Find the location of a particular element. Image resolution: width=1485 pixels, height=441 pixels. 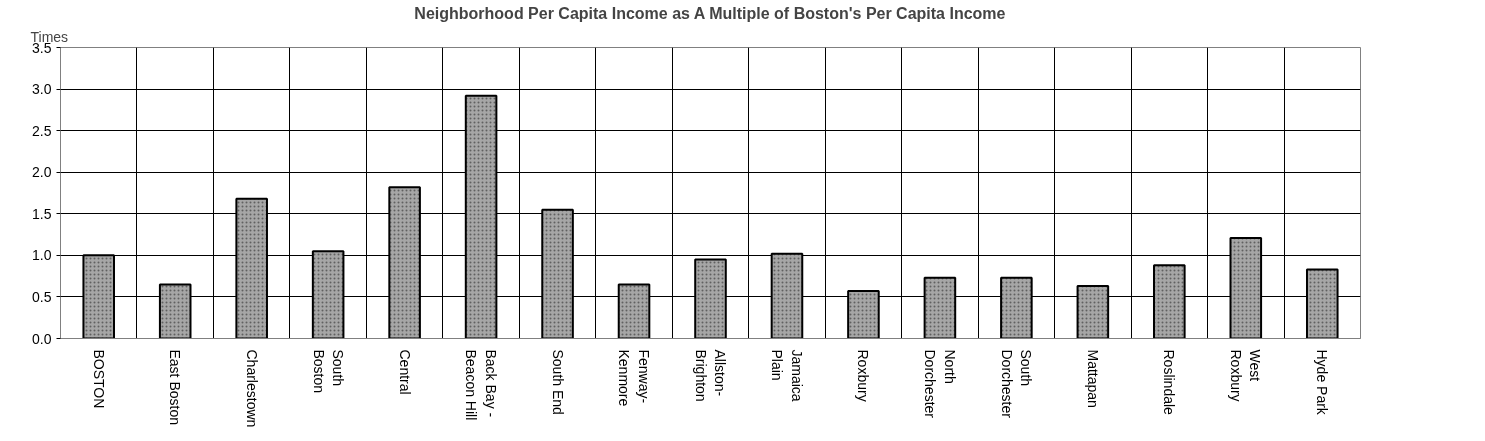

y-tick-label: 1.0 is located at coordinates (42, 255).